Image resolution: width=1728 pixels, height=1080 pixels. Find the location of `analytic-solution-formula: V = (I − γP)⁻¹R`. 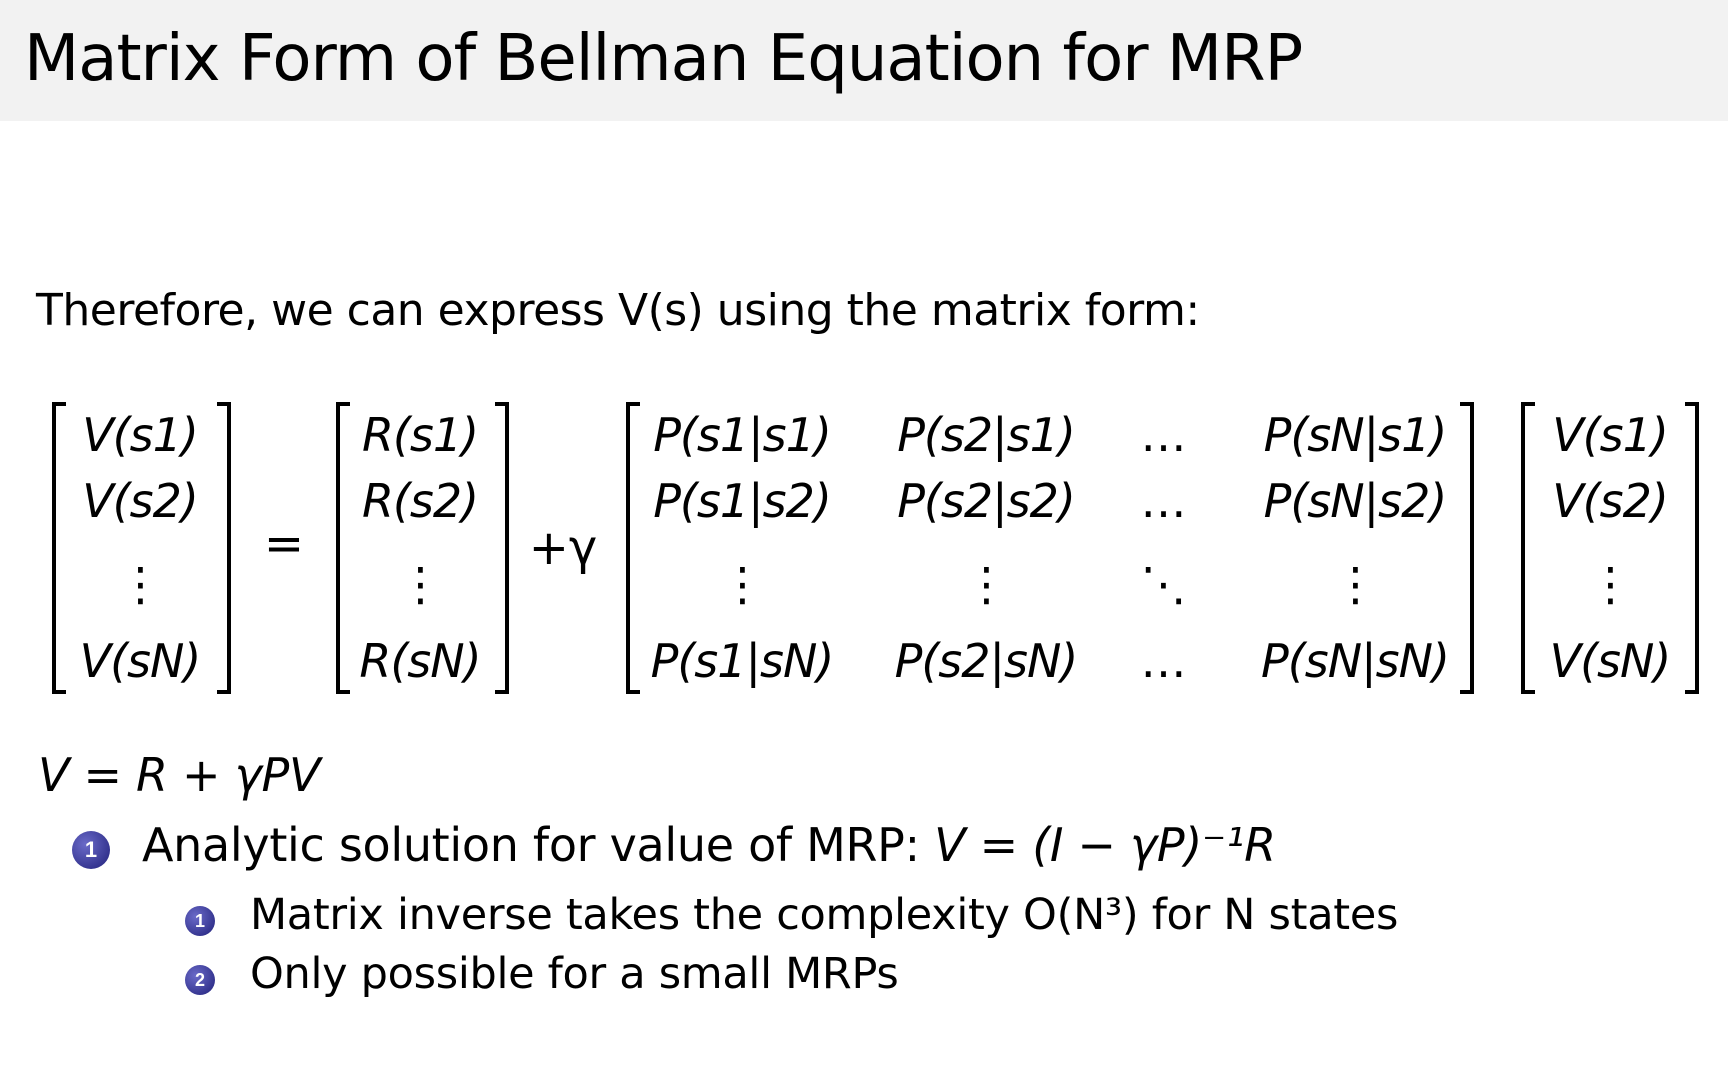

analytic-solution-formula: V = (I − γP)⁻¹R is located at coordinates (1105, 845).